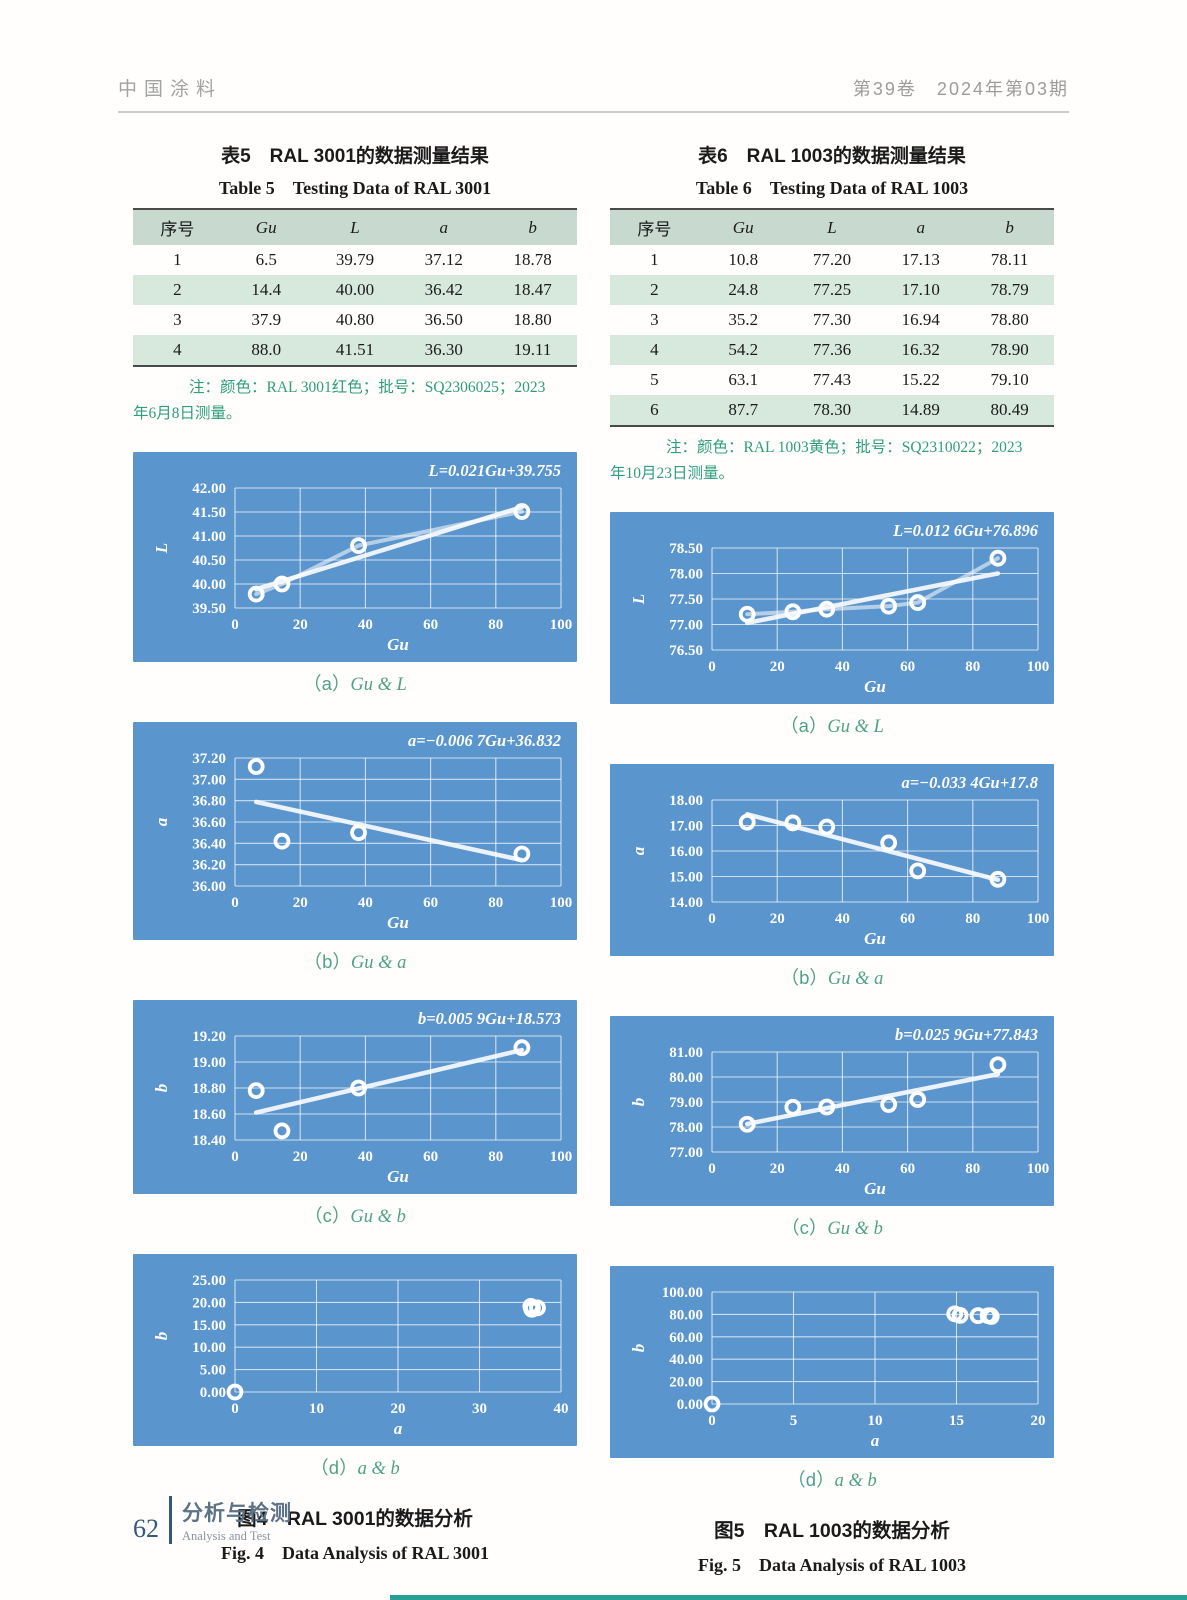 The image size is (1187, 1600). What do you see at coordinates (1009, 319) in the screenshot?
I see `table-cell: 78.80` at bounding box center [1009, 319].